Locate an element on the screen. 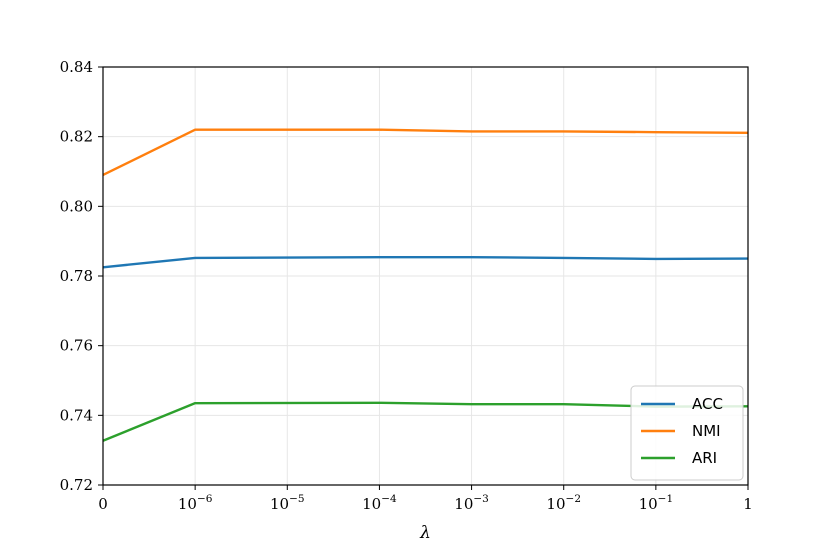 This screenshot has width=830, height=554. x-tick-label: 10⁻¹ is located at coordinates (656, 503).